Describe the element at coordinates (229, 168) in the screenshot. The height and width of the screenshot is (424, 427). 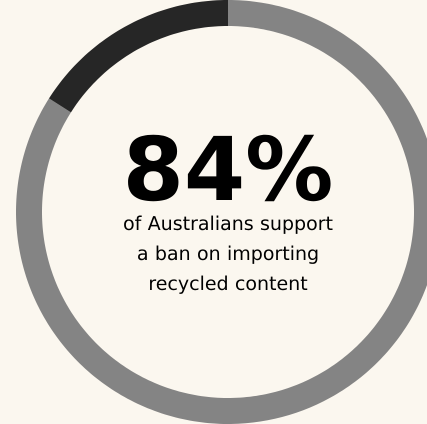
I see `data-label: 84%` at that location.